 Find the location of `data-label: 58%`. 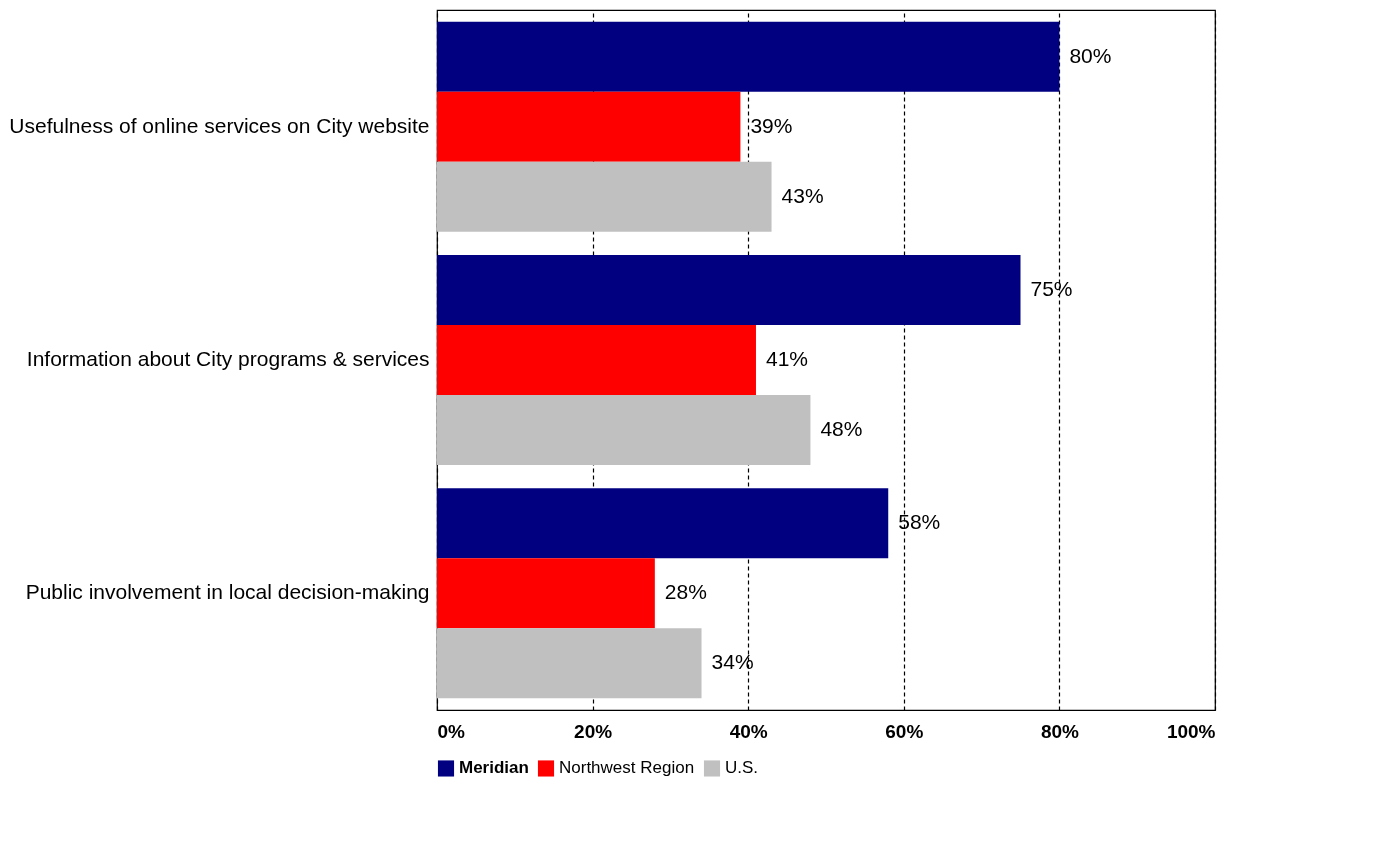

data-label: 58% is located at coordinates (919, 522).